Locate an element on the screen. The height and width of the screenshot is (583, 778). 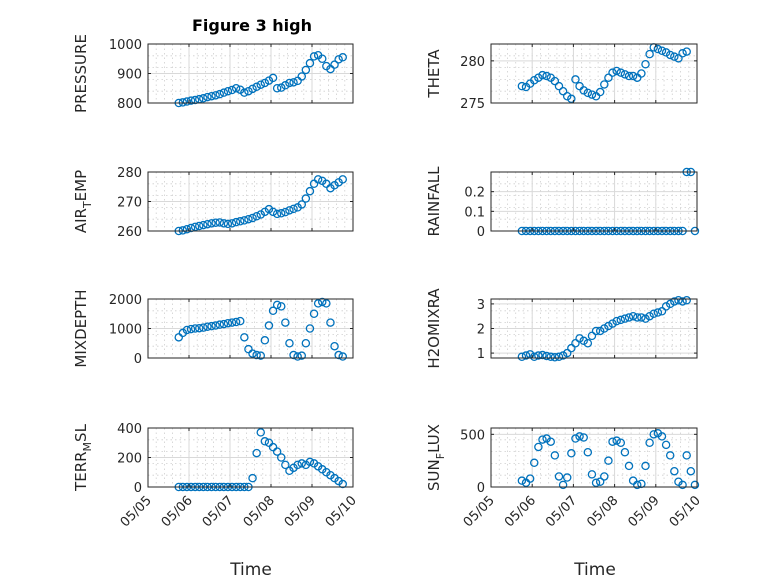
y-tick-label: 260 is located at coordinates (129, 232).